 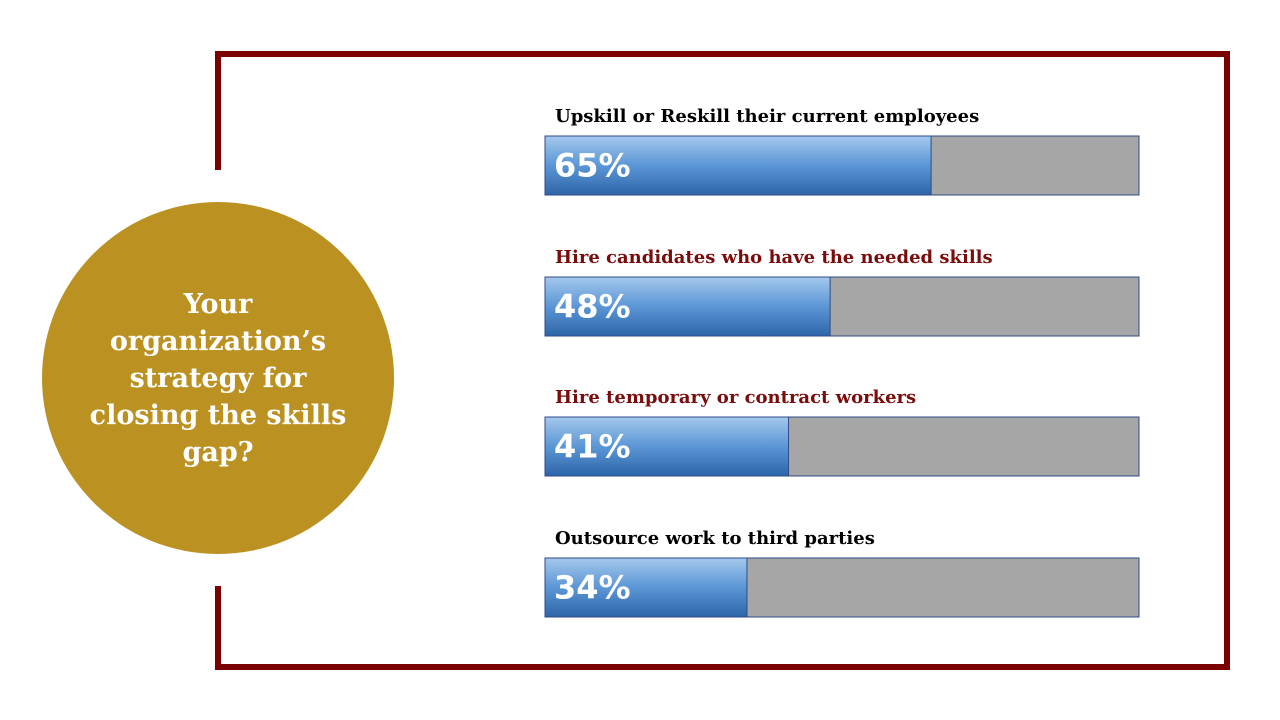 I want to click on category-label: Outsource work to third parties, so click(x=715, y=538).